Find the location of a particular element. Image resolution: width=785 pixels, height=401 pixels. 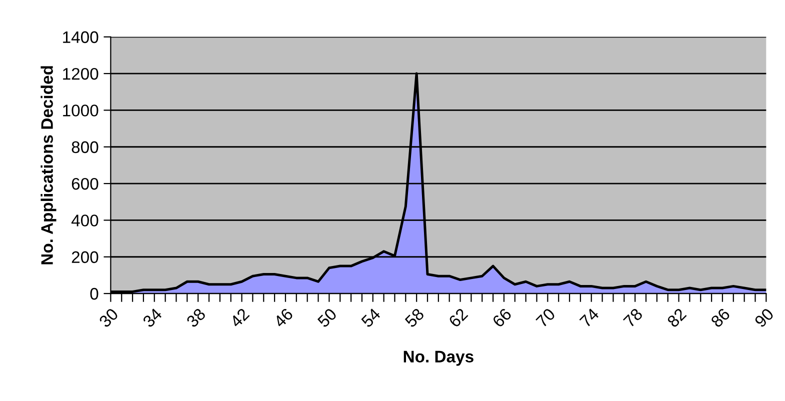

x-axis-title: No. Days is located at coordinates (439, 358).